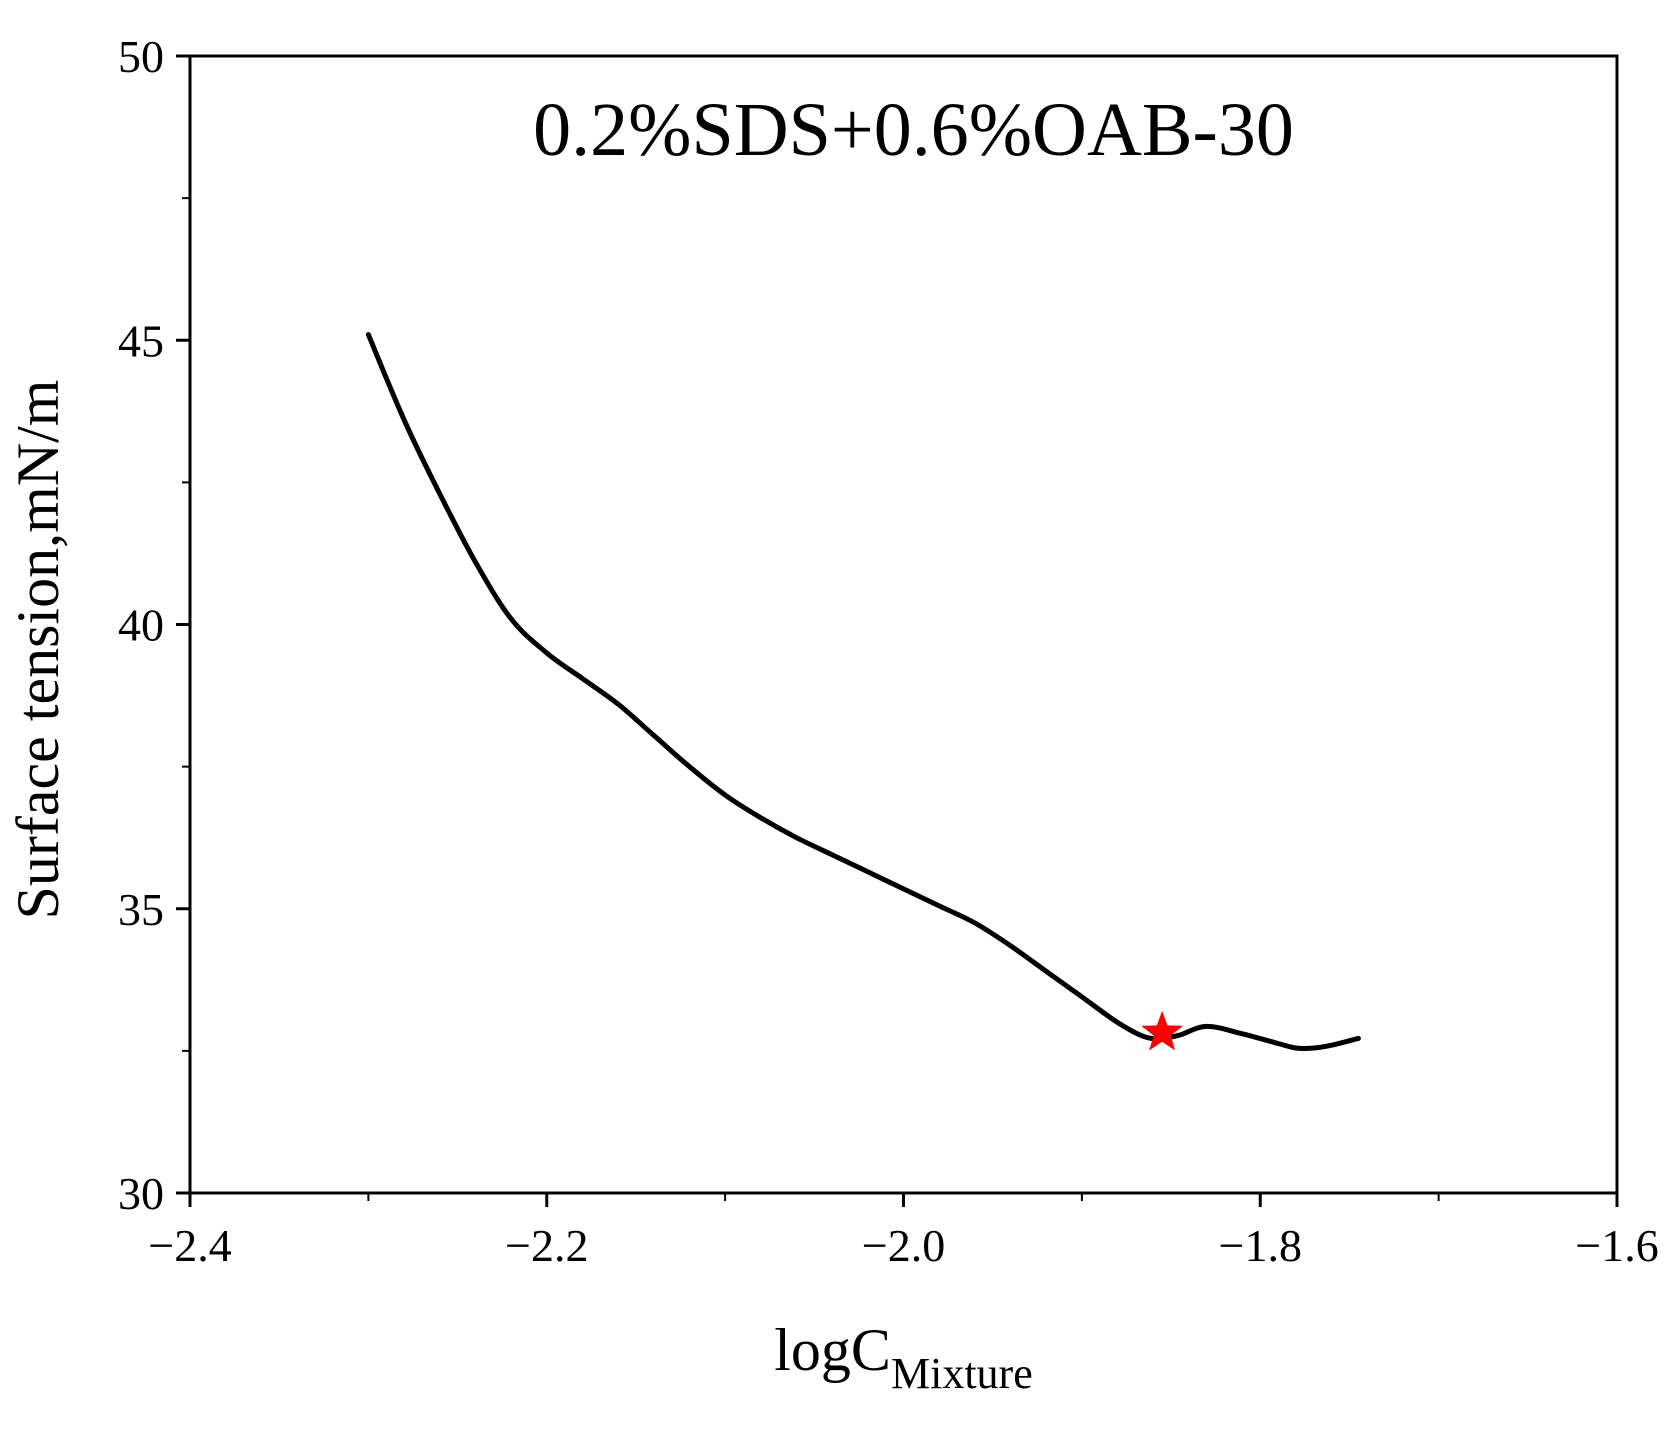  Describe the element at coordinates (1616, 1245) in the screenshot. I see `x-tick-label: −1.6` at that location.